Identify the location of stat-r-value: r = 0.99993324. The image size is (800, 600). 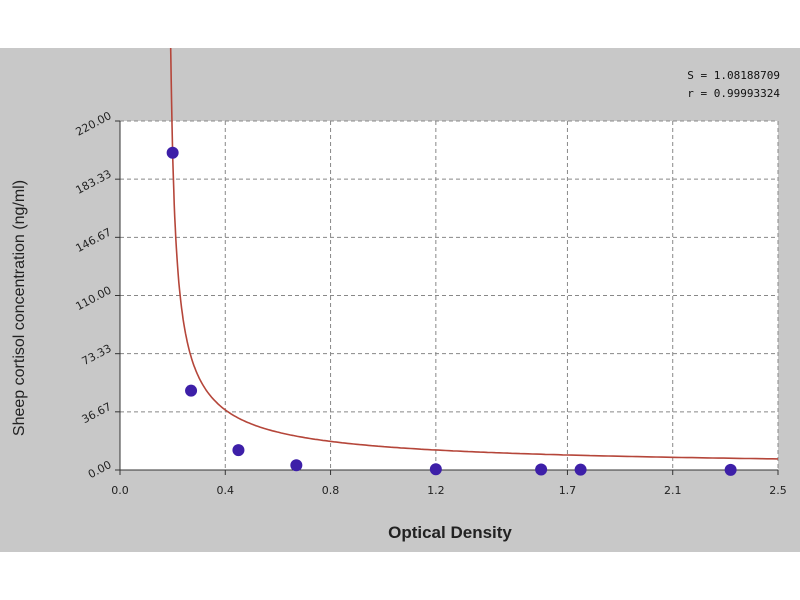
(733, 93).